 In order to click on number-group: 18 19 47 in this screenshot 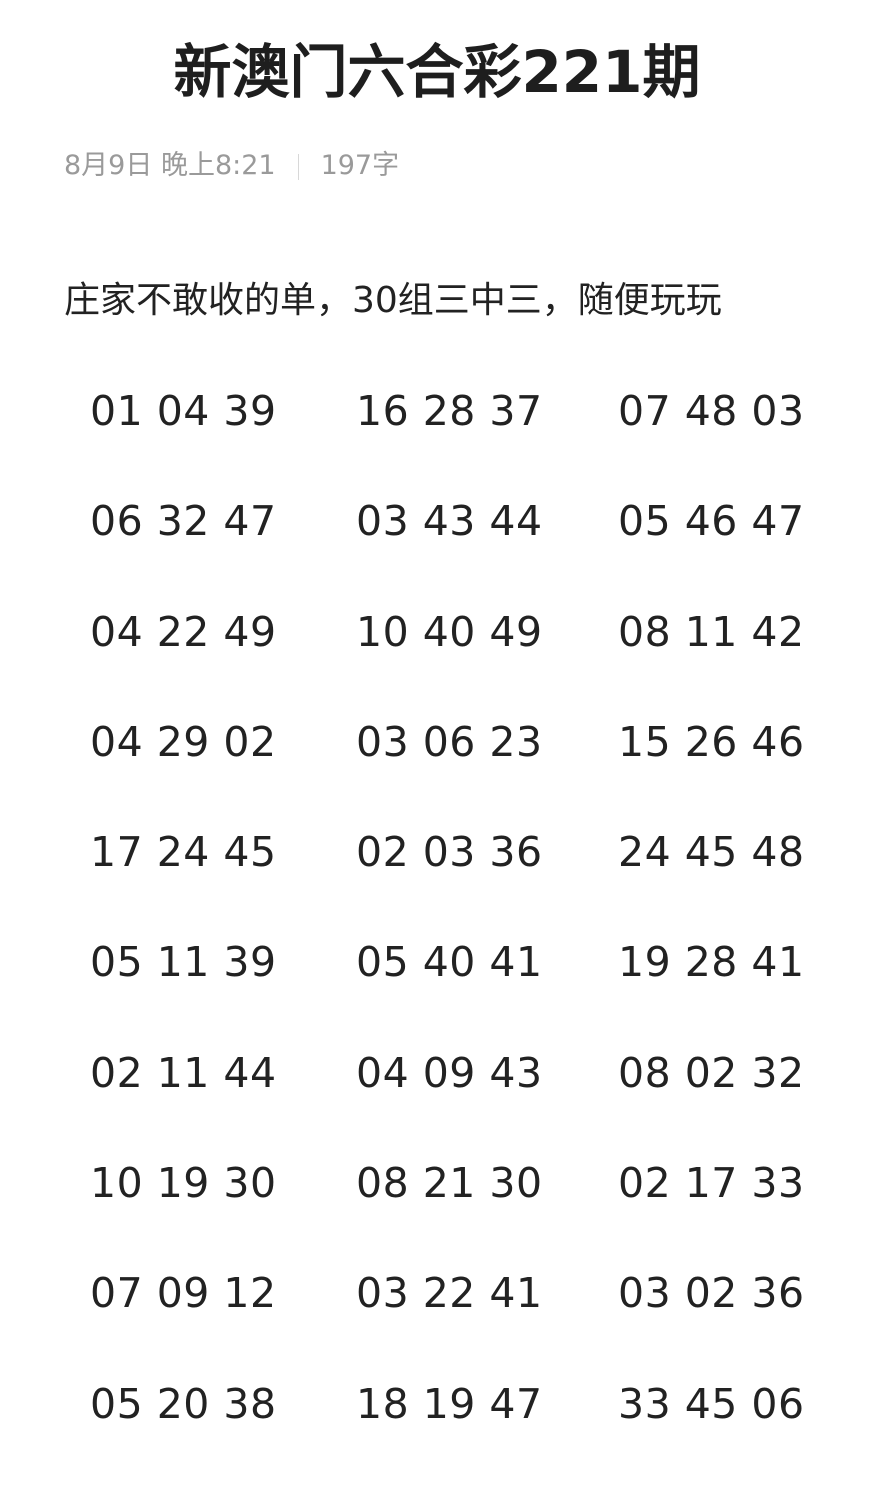, I will do `click(449, 1403)`.